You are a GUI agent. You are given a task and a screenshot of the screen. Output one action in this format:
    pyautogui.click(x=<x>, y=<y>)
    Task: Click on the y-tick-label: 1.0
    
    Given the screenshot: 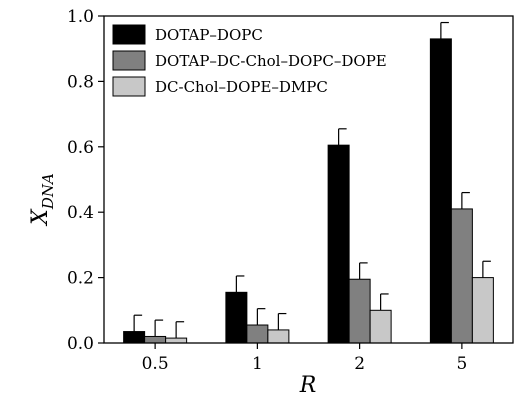 What is the action you would take?
    pyautogui.click(x=80, y=17)
    